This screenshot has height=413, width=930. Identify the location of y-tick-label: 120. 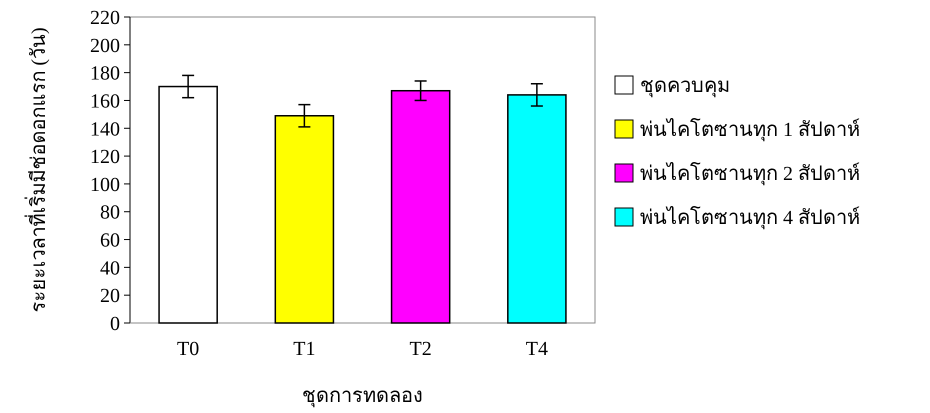
(105, 157).